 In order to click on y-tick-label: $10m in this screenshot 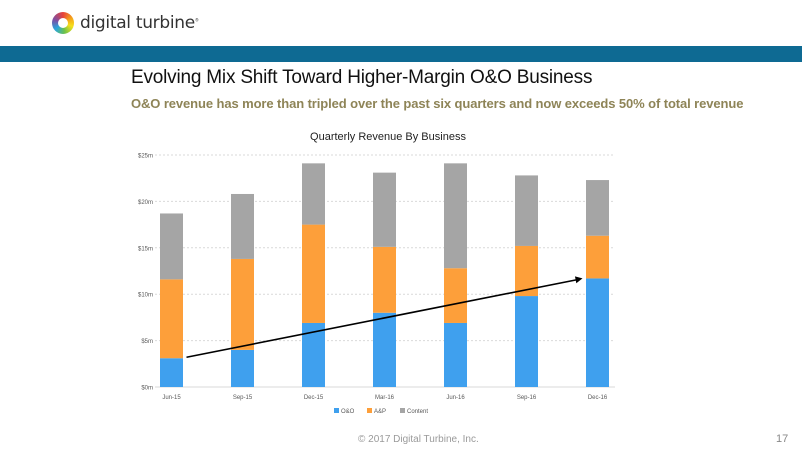, I will do `click(145, 296)`.